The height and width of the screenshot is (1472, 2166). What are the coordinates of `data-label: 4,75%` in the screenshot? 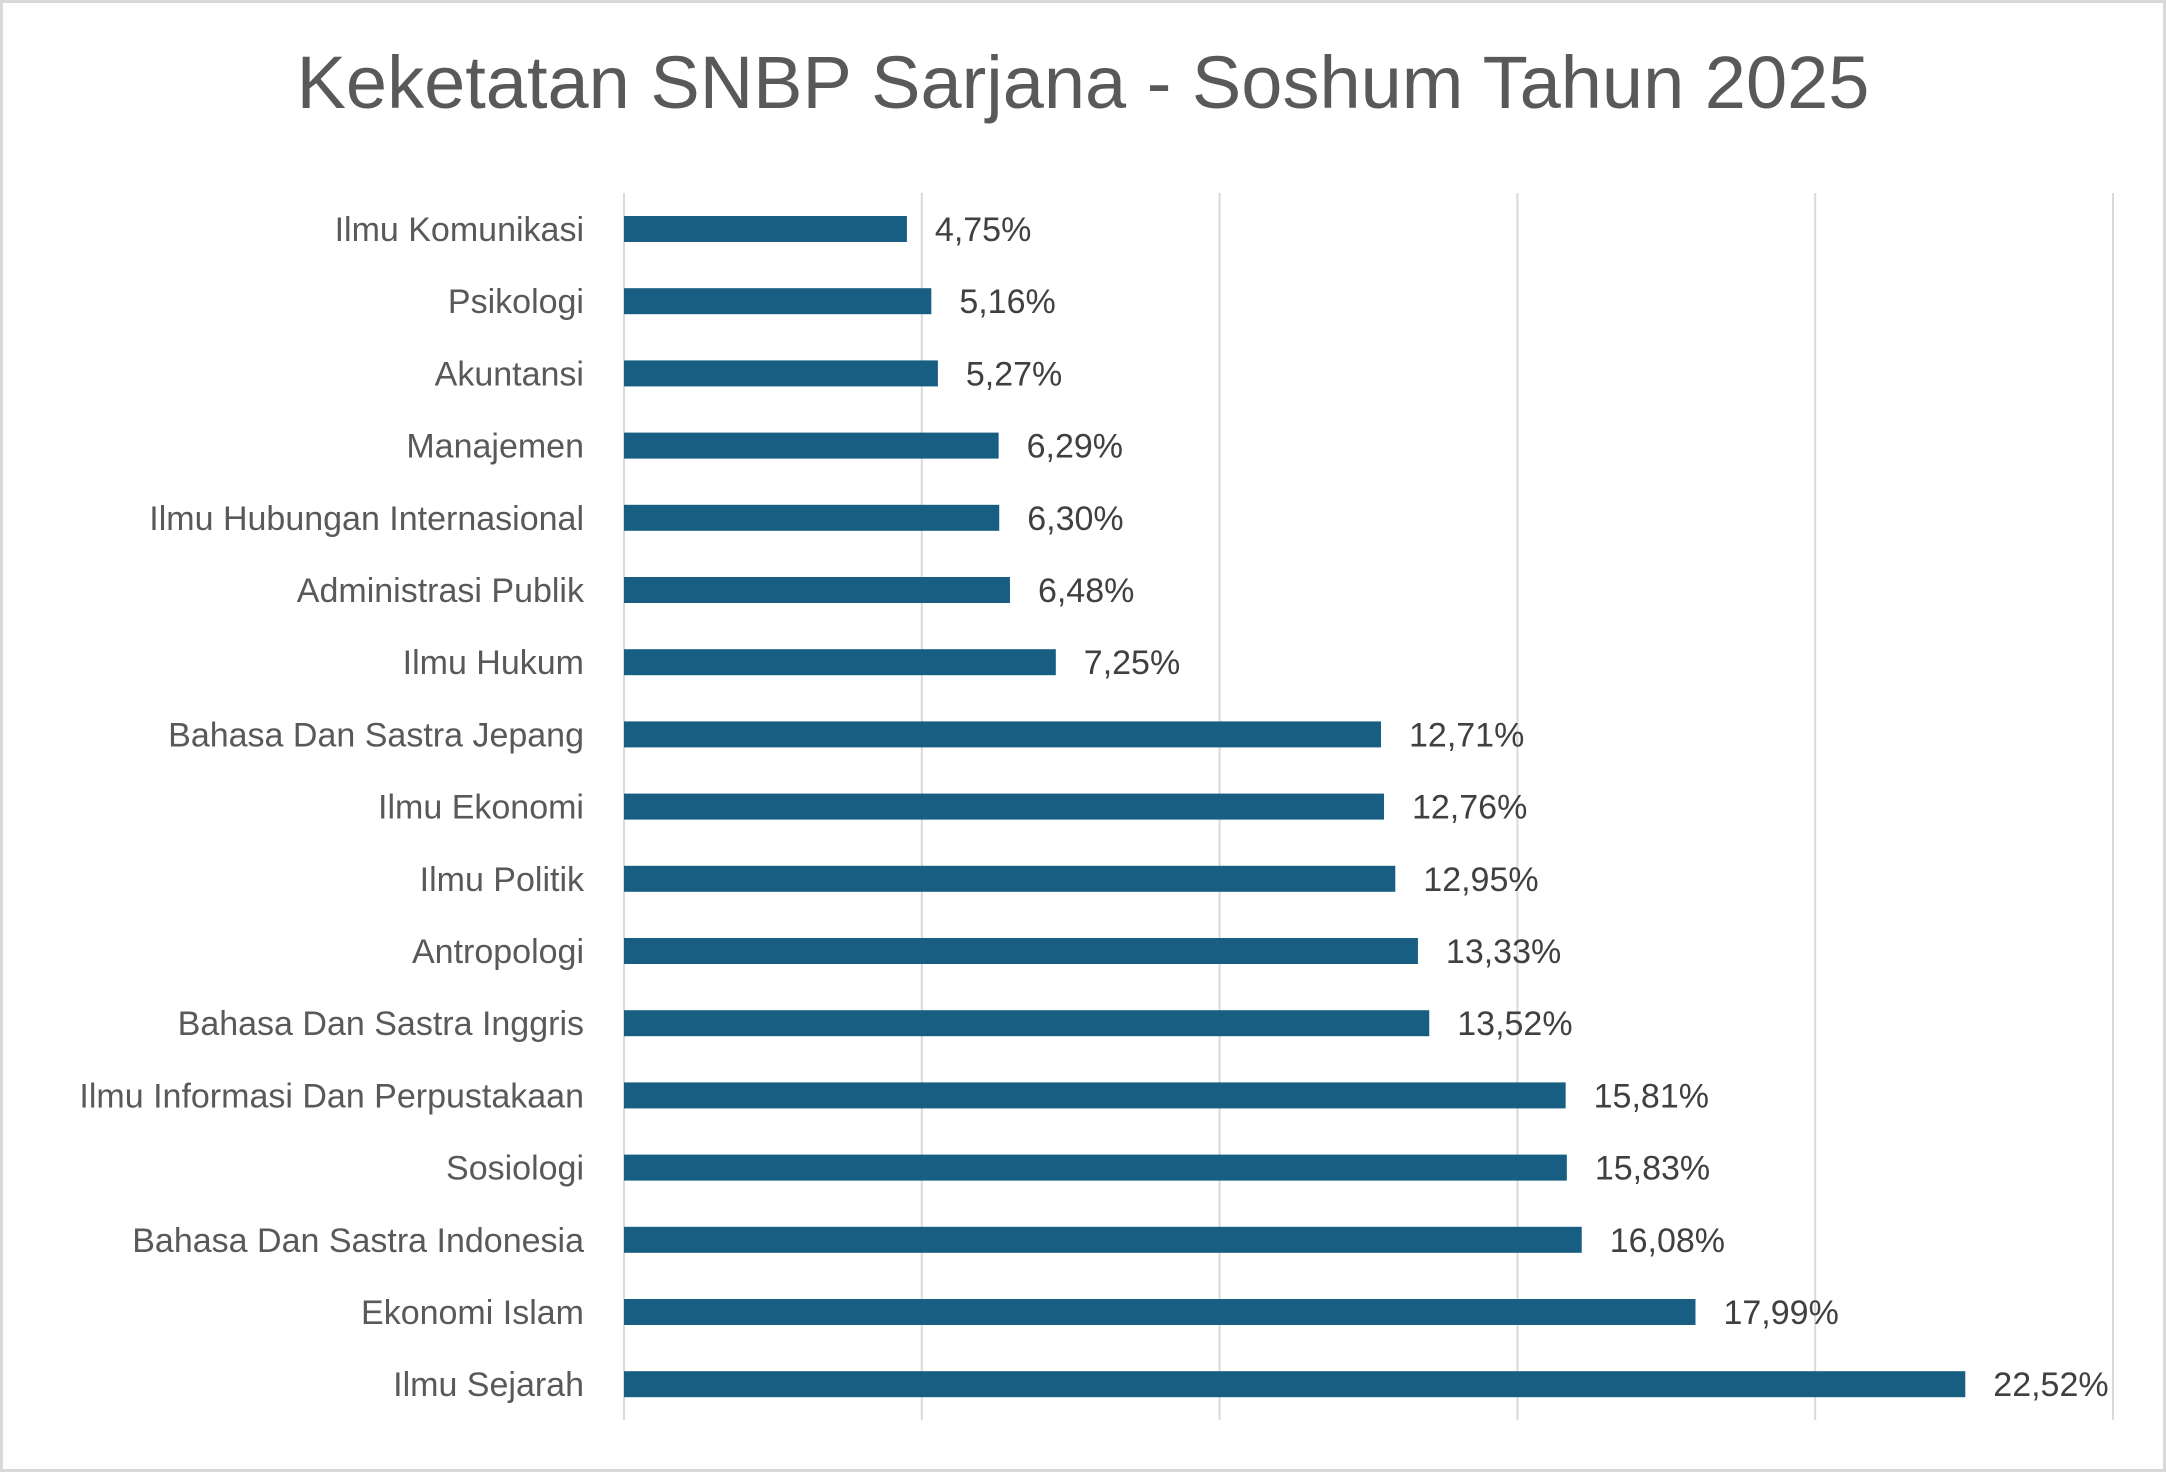 It's located at (983, 230).